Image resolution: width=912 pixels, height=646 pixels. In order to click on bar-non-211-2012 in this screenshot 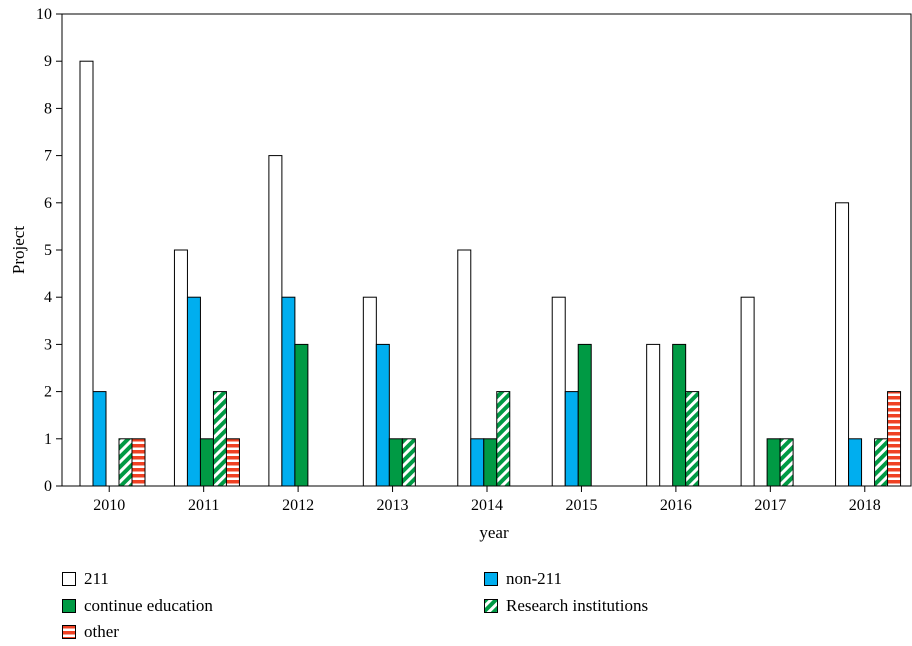, I will do `click(288, 391)`.